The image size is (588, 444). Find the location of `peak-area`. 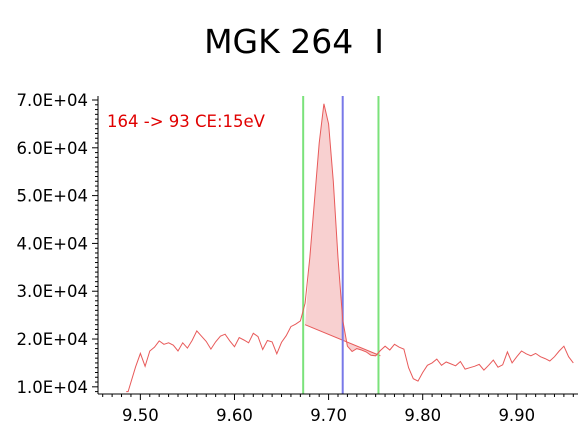

peak-area is located at coordinates (343, 229).